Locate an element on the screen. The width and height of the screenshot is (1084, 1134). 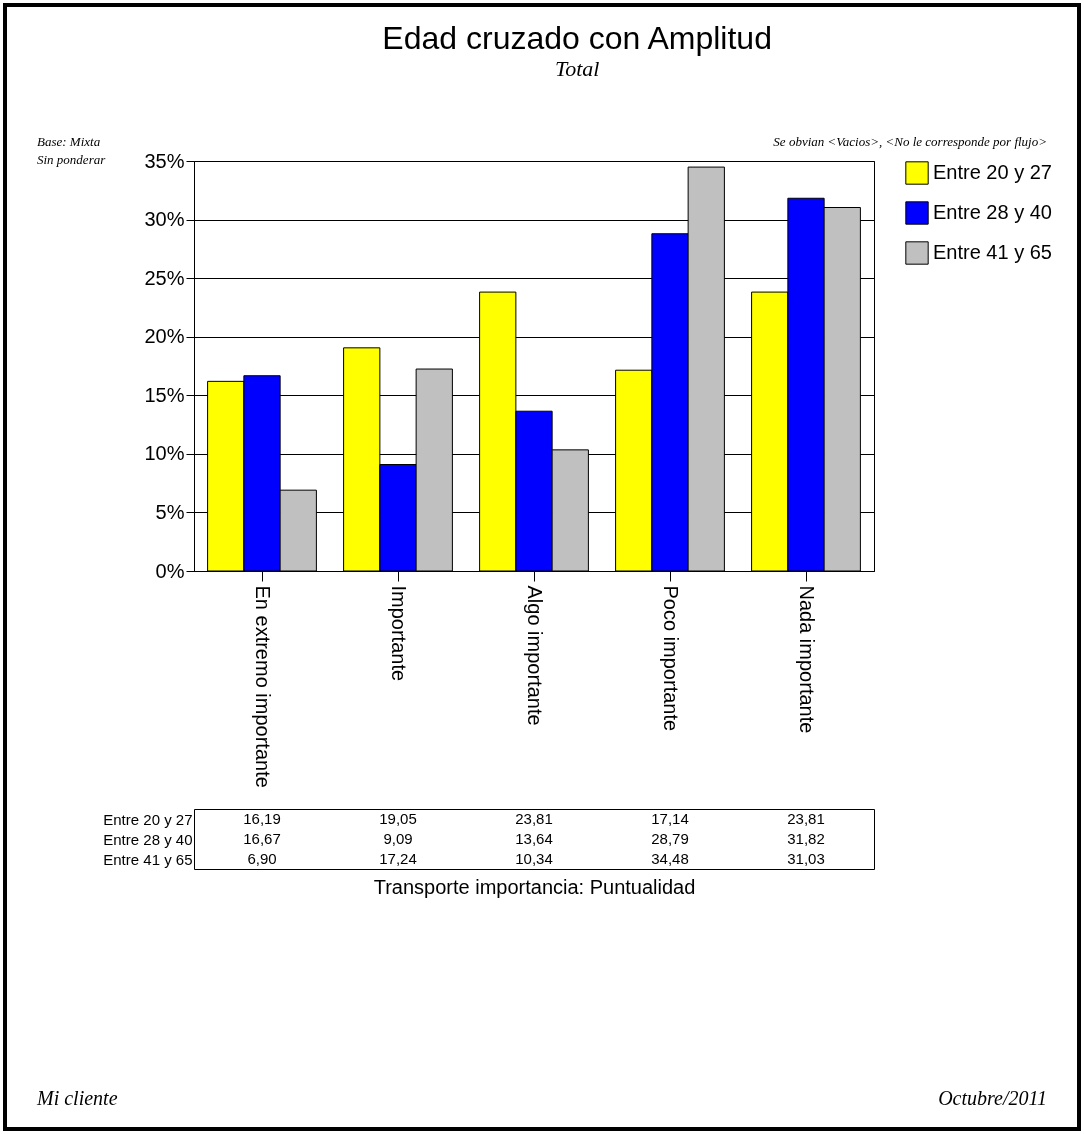
data-label: 19,05 is located at coordinates (398, 818).